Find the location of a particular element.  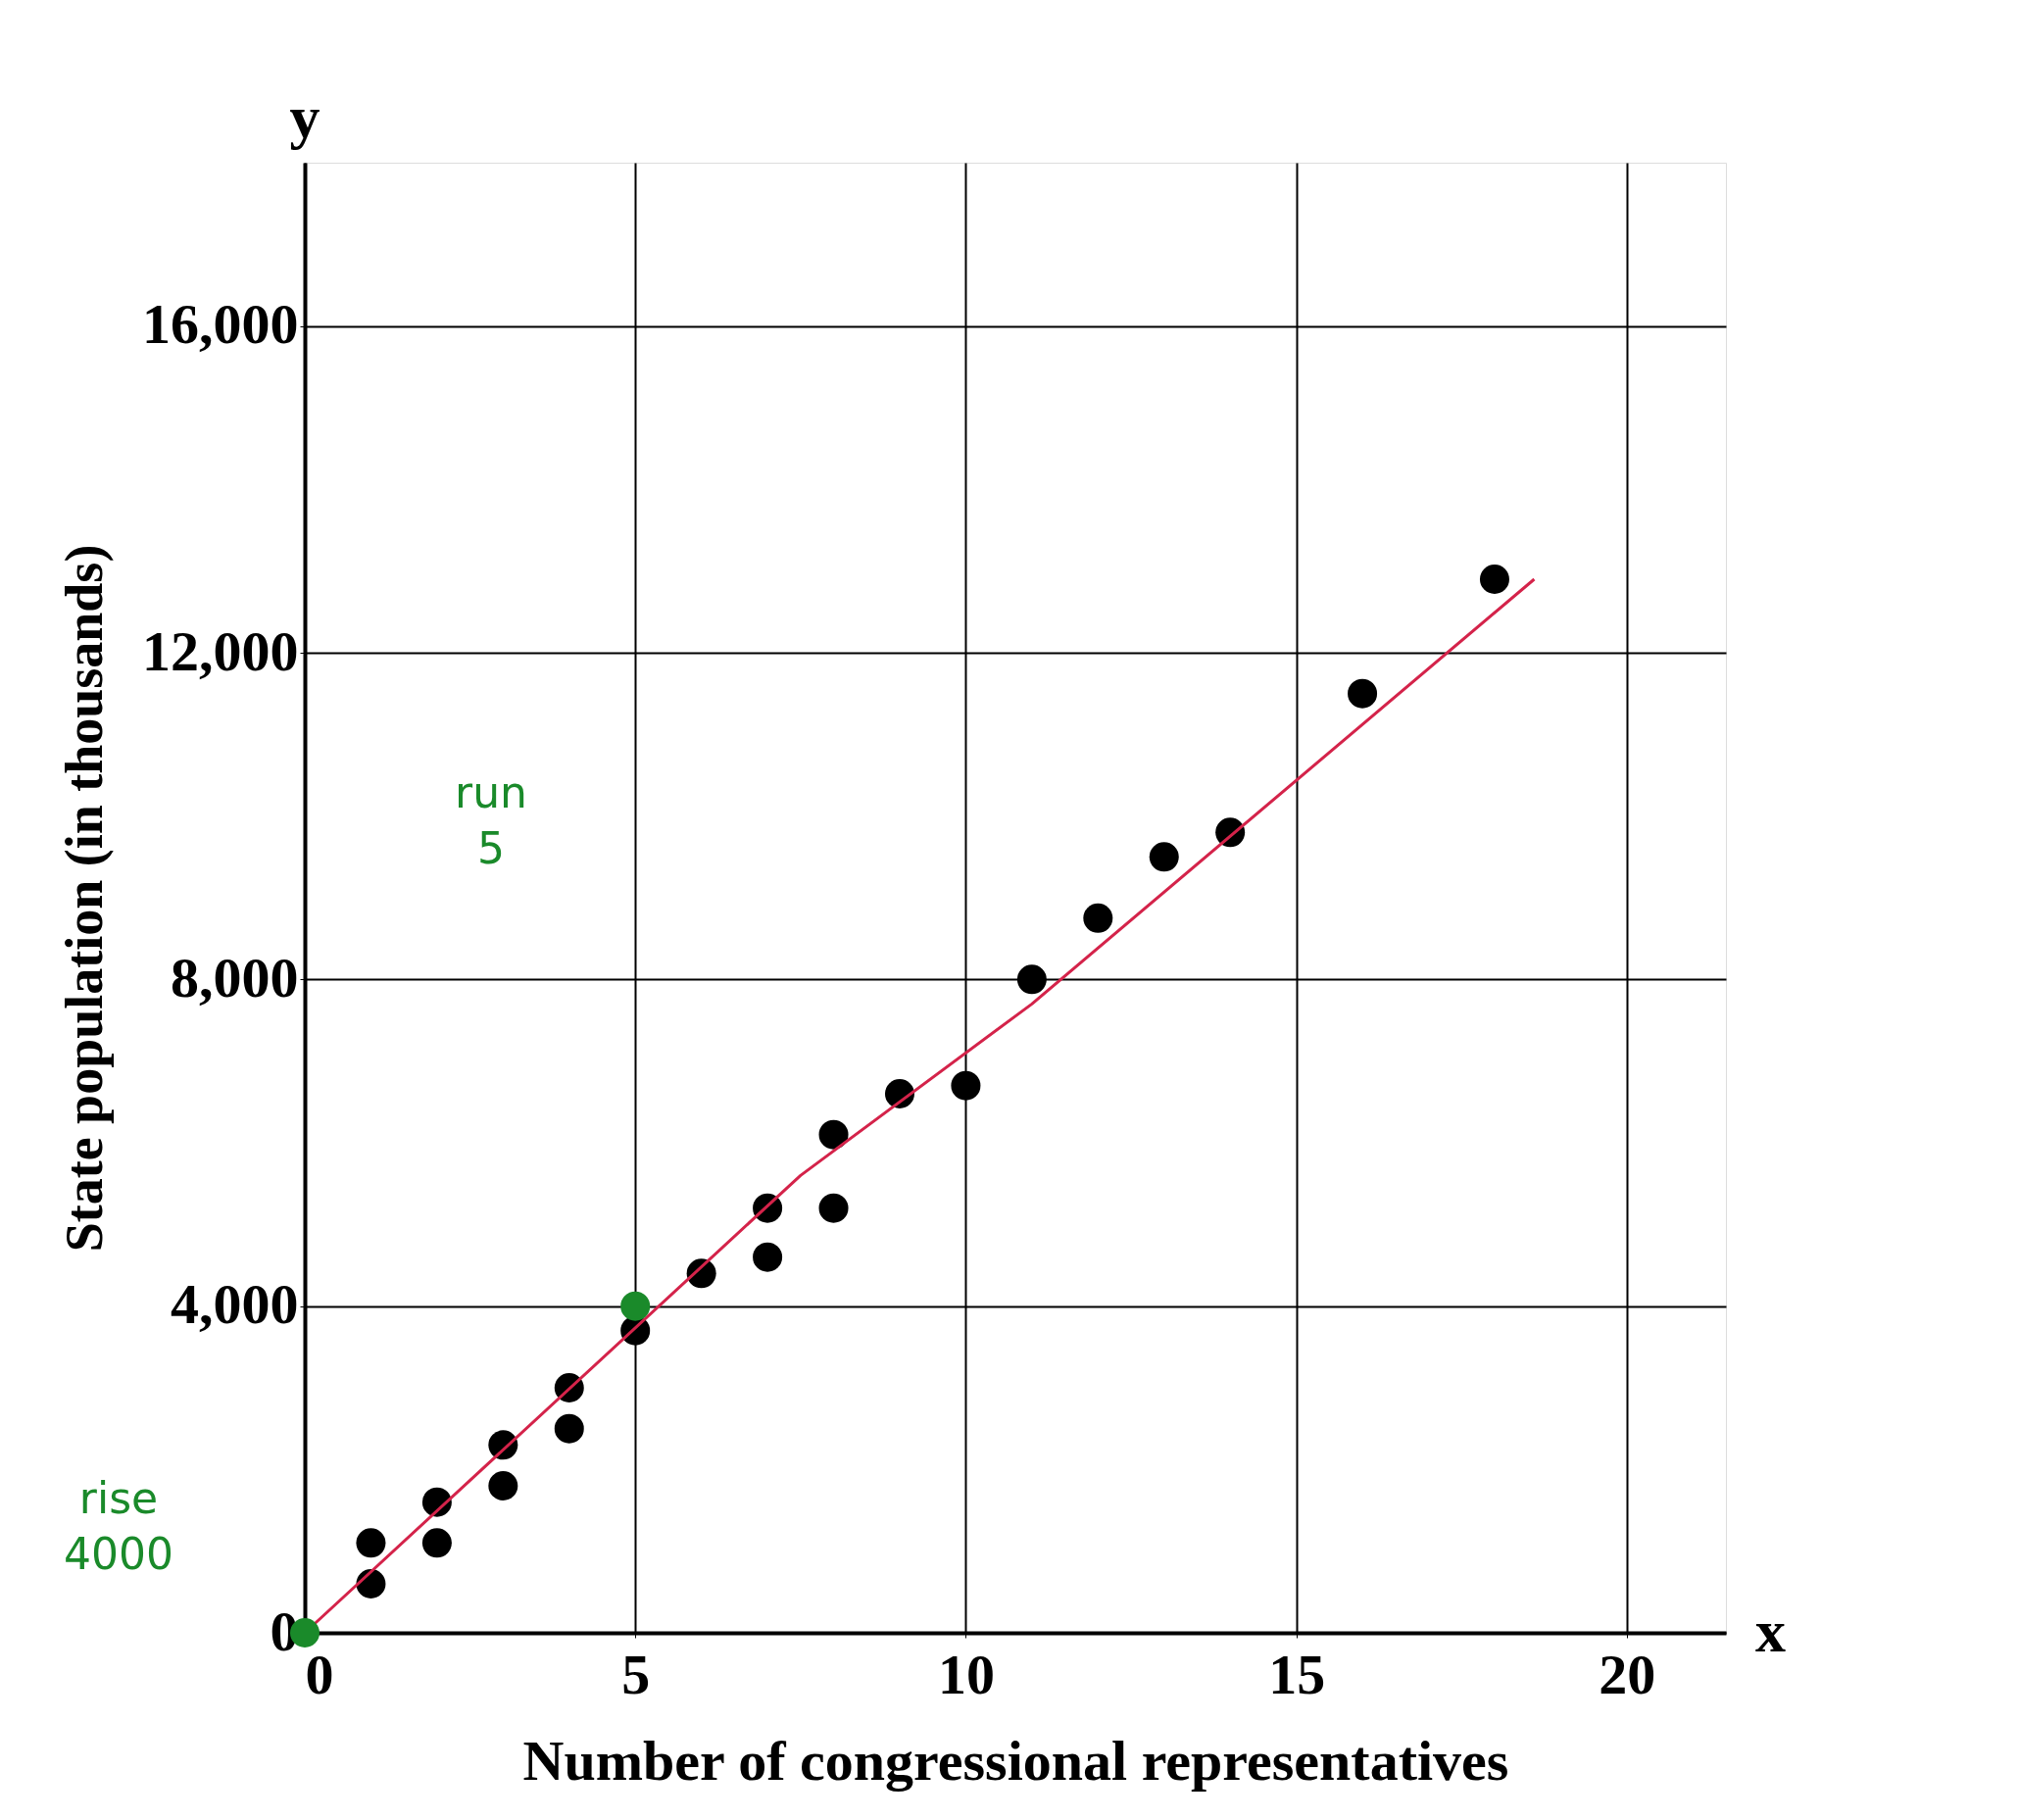

x-tick-label: 15 is located at coordinates (1297, 1674).